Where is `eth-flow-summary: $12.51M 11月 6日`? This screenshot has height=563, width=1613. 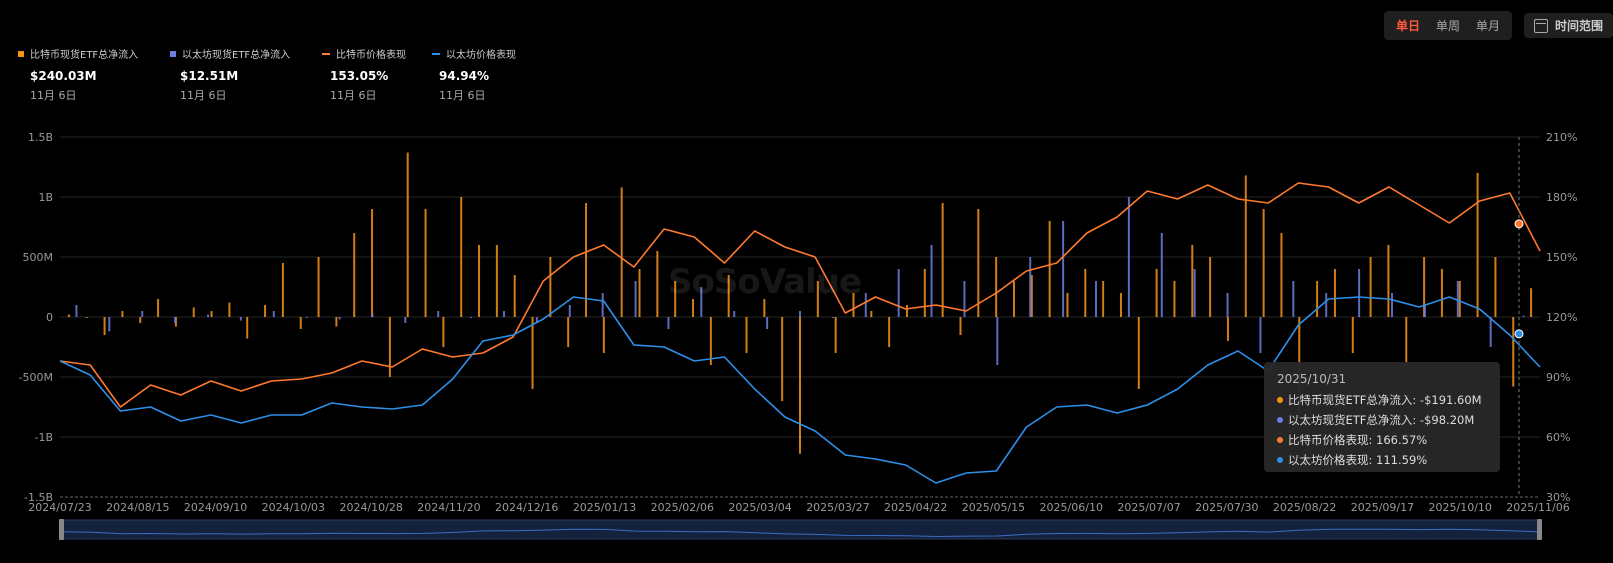 eth-flow-summary: $12.51M 11月 6日 is located at coordinates (255, 86).